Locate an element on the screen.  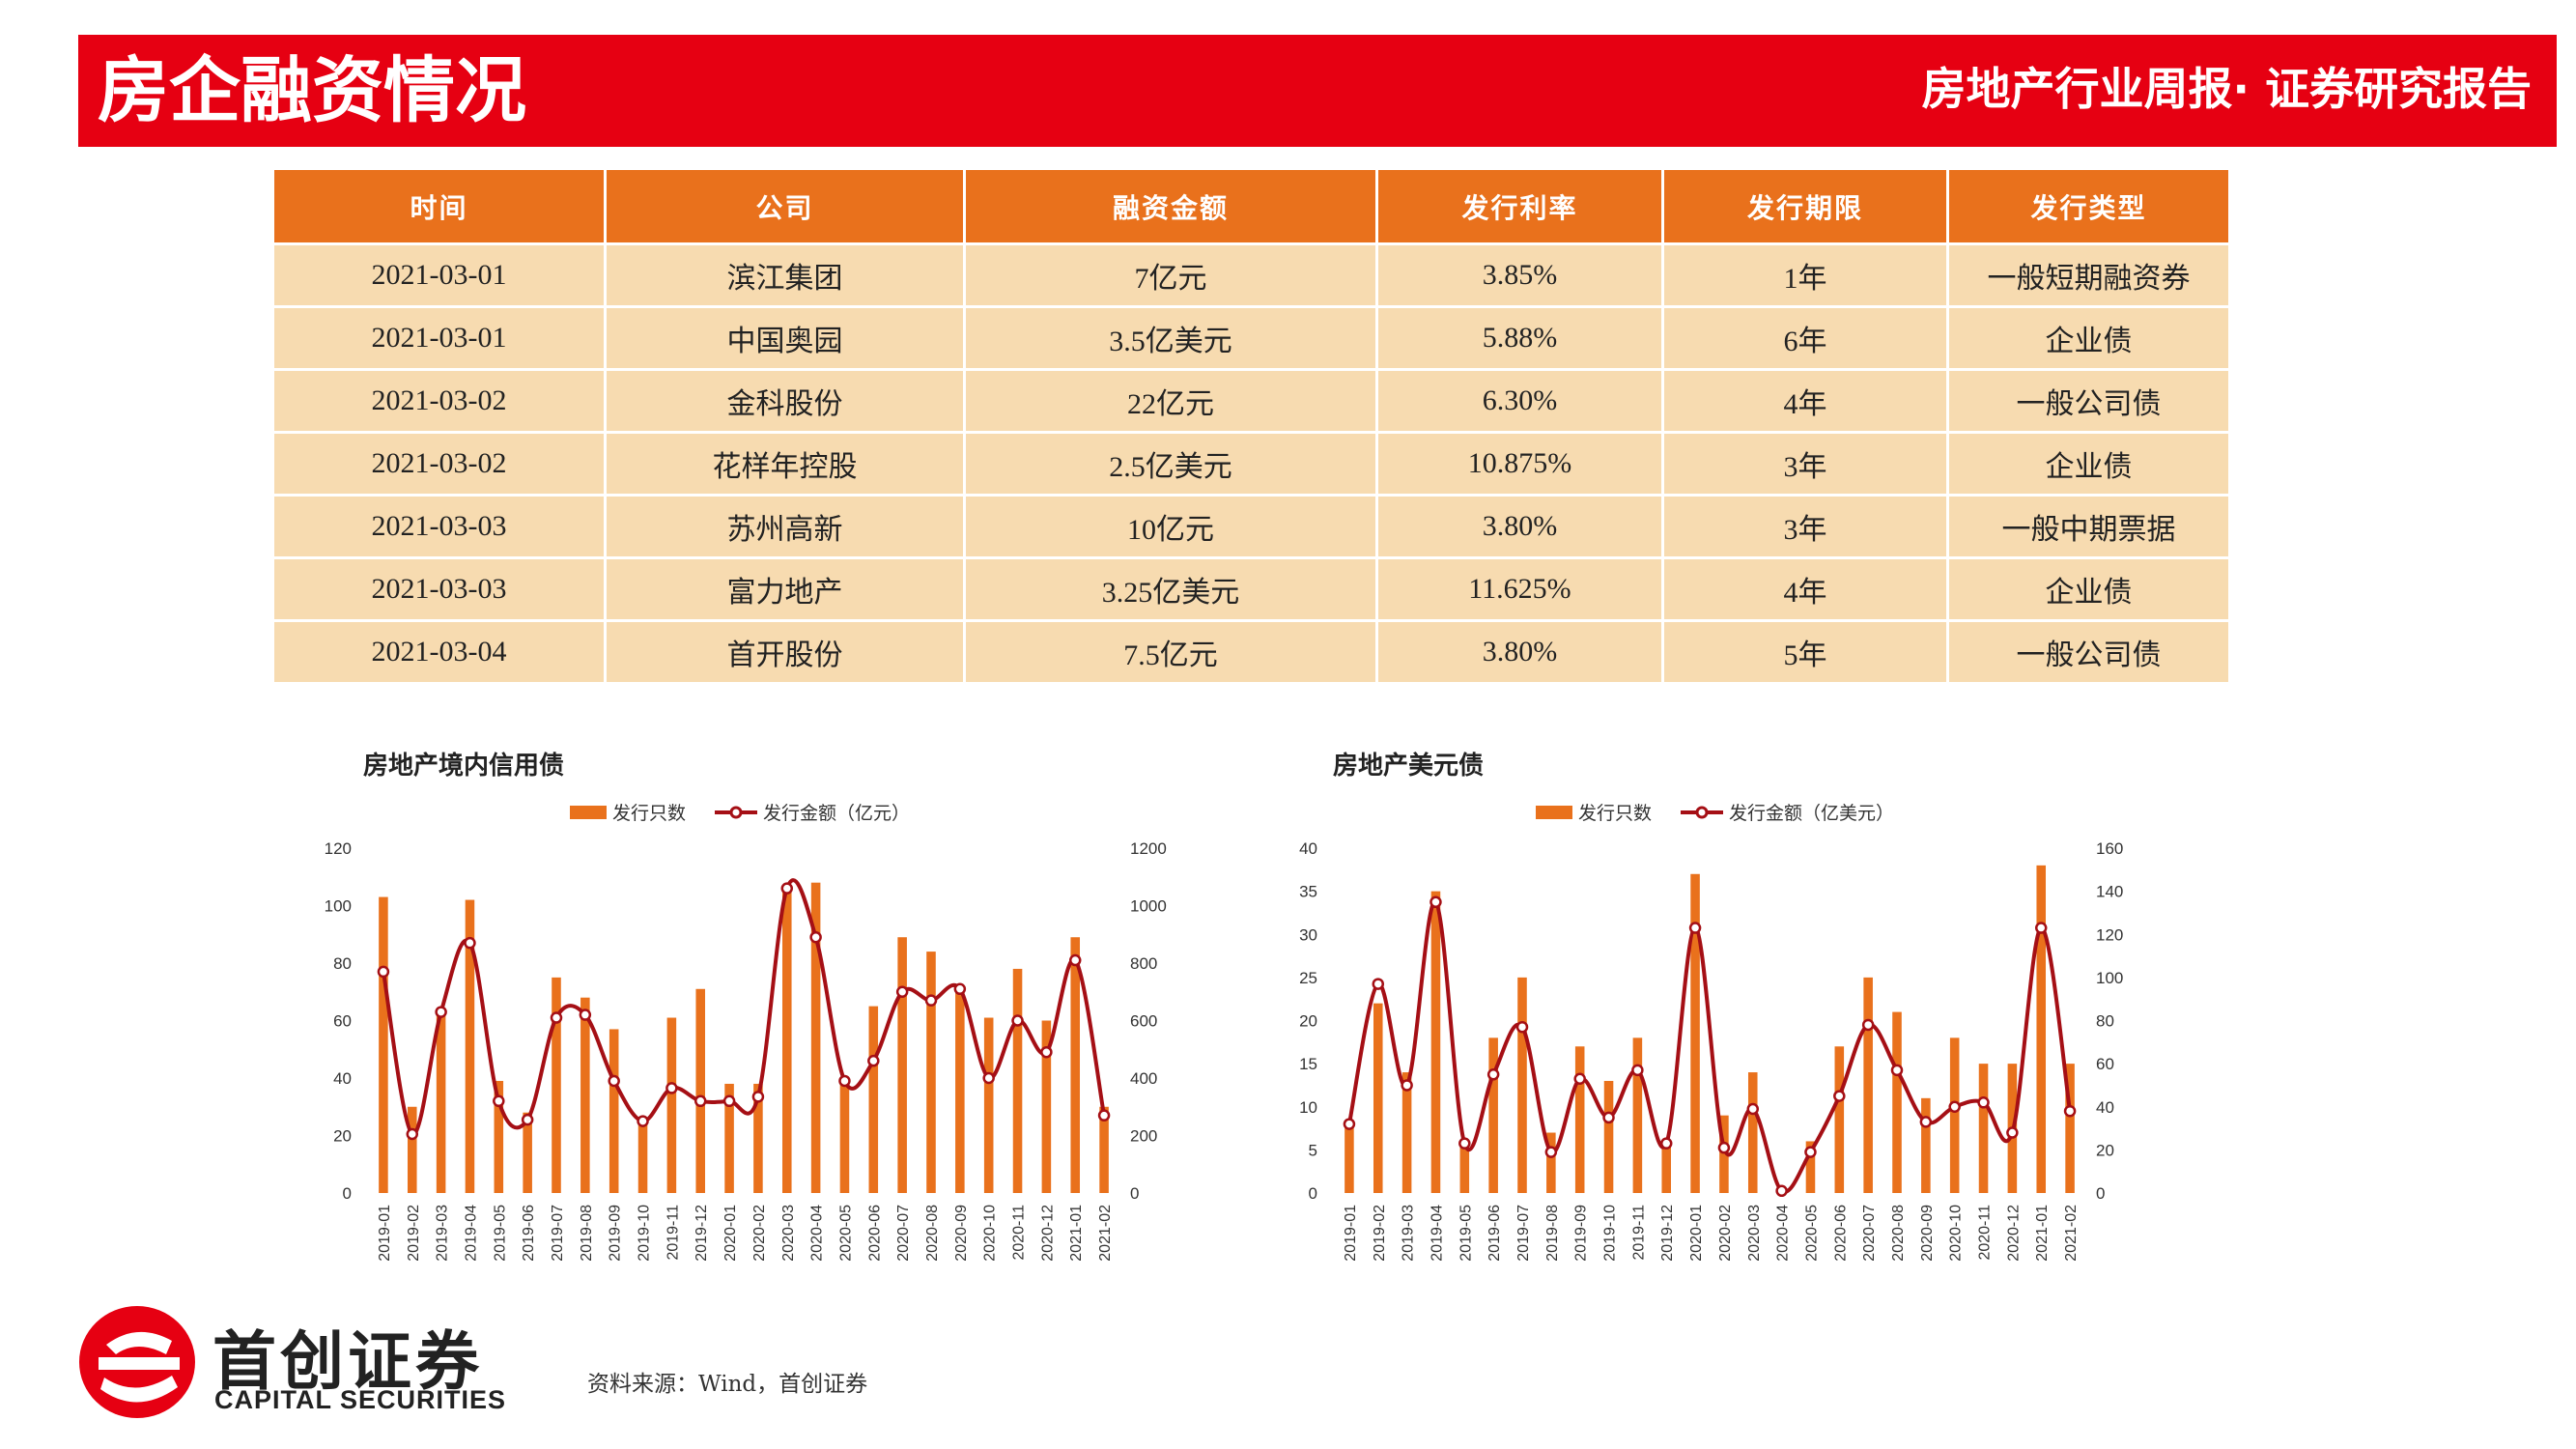
chart-title: 房地产境内信用债 is located at coordinates (464, 766).